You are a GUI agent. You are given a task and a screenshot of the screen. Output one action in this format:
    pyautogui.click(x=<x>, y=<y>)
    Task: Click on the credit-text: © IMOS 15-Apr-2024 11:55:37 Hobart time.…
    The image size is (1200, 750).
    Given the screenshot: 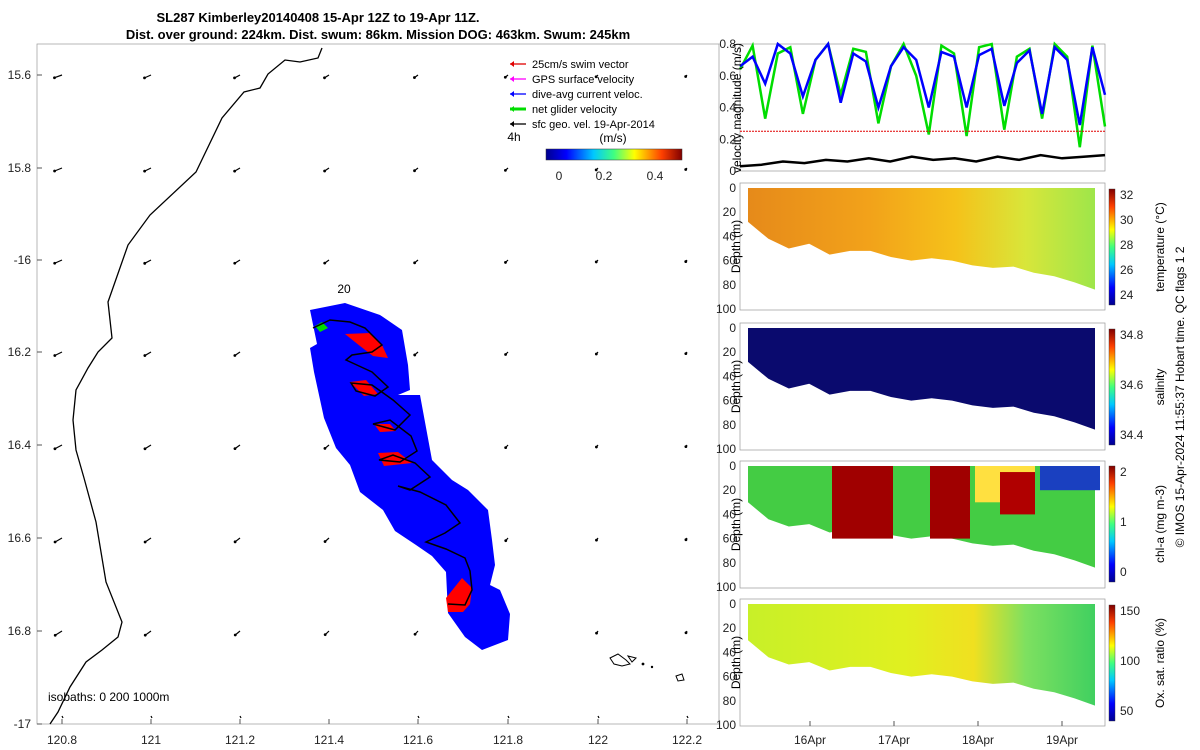 What is the action you would take?
    pyautogui.click(x=1180, y=396)
    